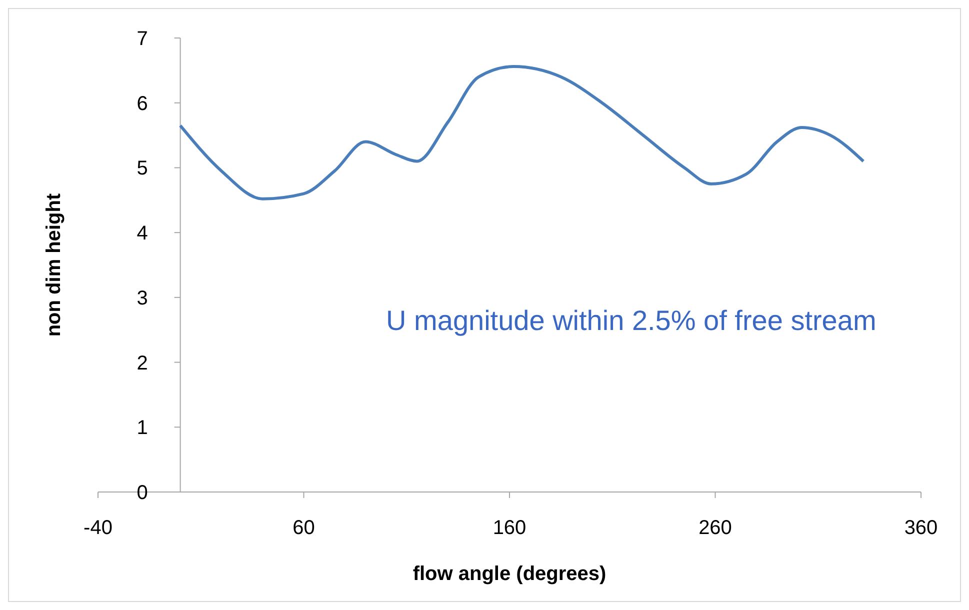  Describe the element at coordinates (509, 574) in the screenshot. I see `x-axis-title: flow angle (degrees)` at that location.